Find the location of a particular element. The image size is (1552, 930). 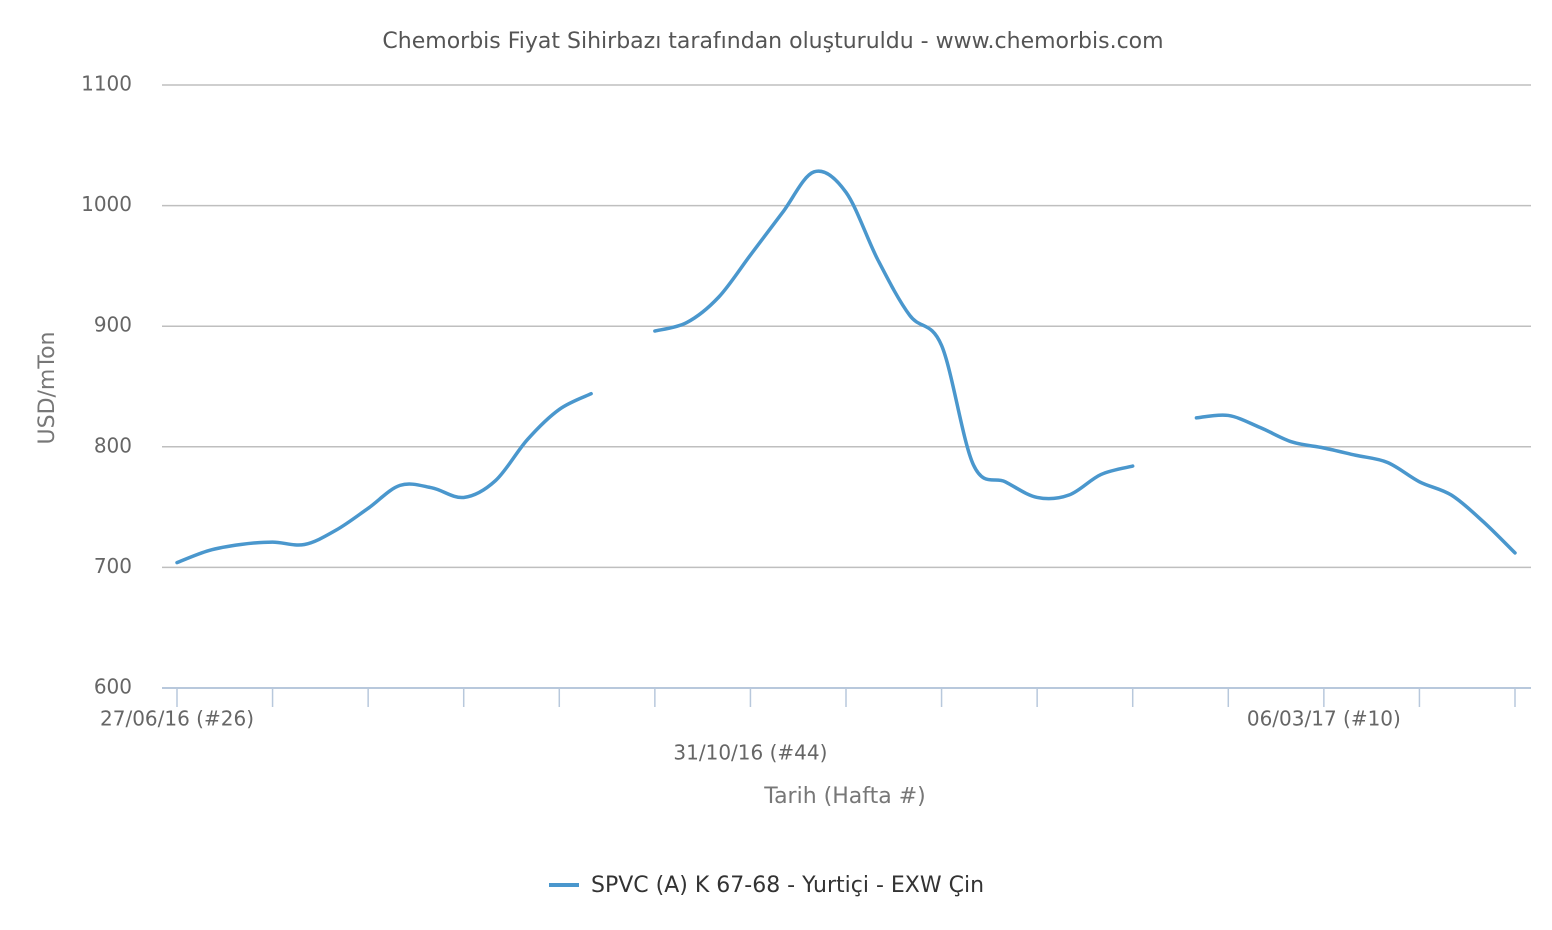

y-tick-label: 700 is located at coordinates (113, 566).